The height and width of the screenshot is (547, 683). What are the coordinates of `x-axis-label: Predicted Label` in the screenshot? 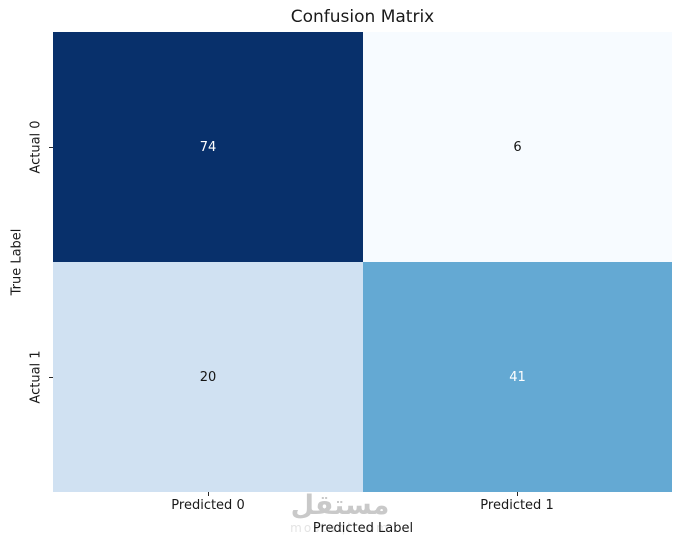 It's located at (363, 528).